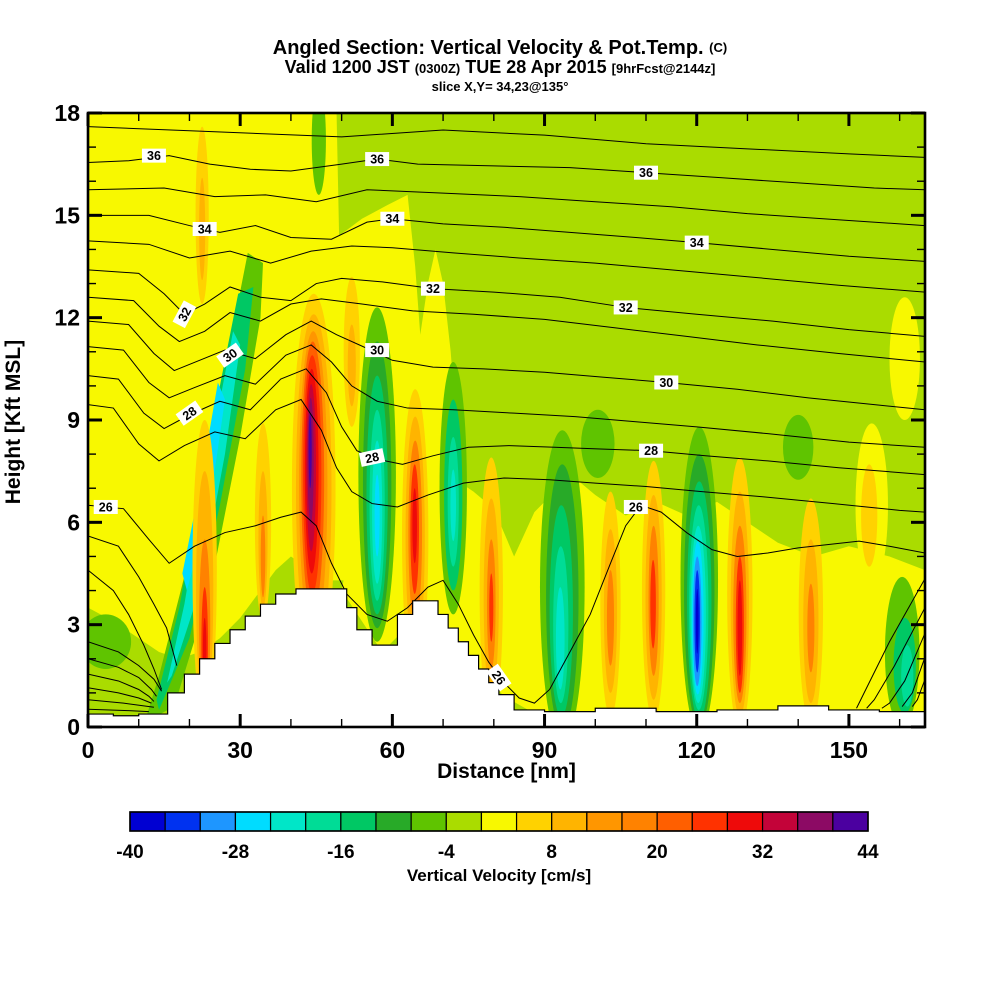  What do you see at coordinates (536, 67) in the screenshot?
I see `valid-date: TUE 28 Apr 2015` at bounding box center [536, 67].